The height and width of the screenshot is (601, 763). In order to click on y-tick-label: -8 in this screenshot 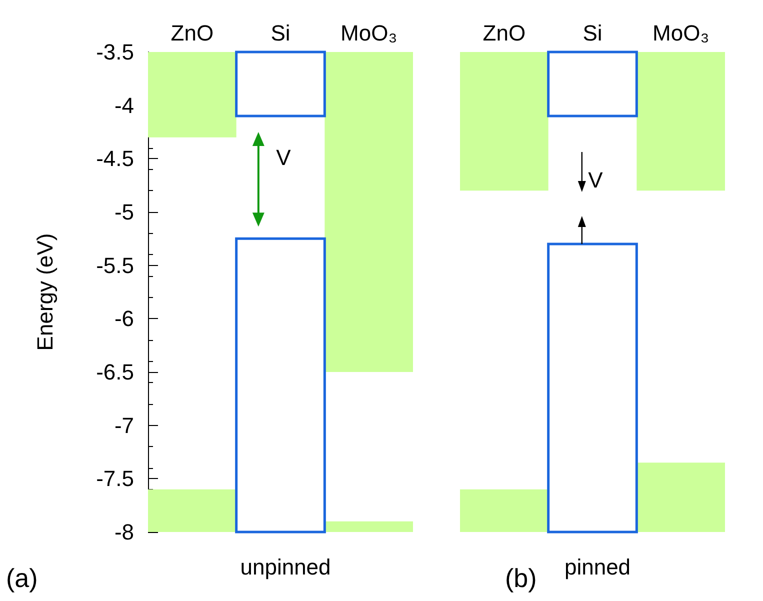, I will do `click(124, 532)`.